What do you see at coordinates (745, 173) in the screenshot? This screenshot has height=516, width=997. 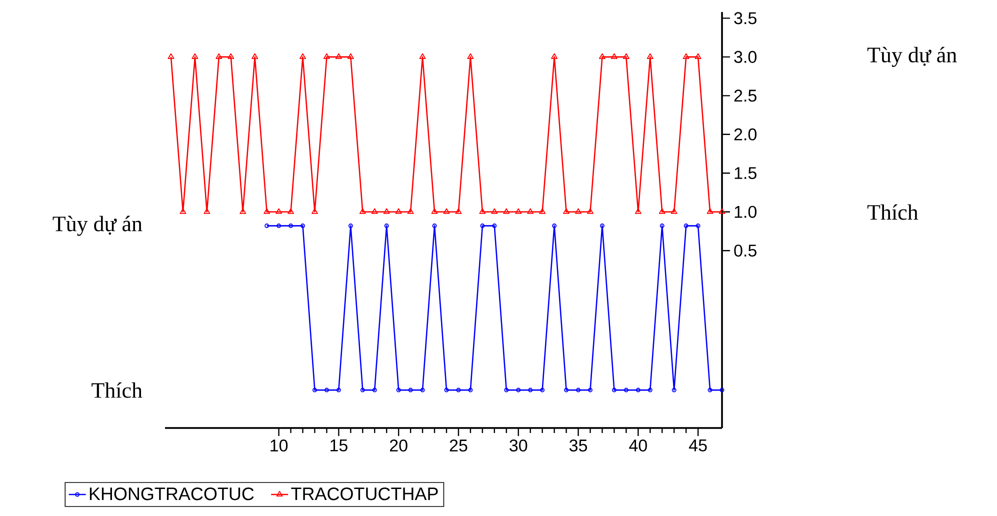 I see `y-tick-label: 1.5` at bounding box center [745, 173].